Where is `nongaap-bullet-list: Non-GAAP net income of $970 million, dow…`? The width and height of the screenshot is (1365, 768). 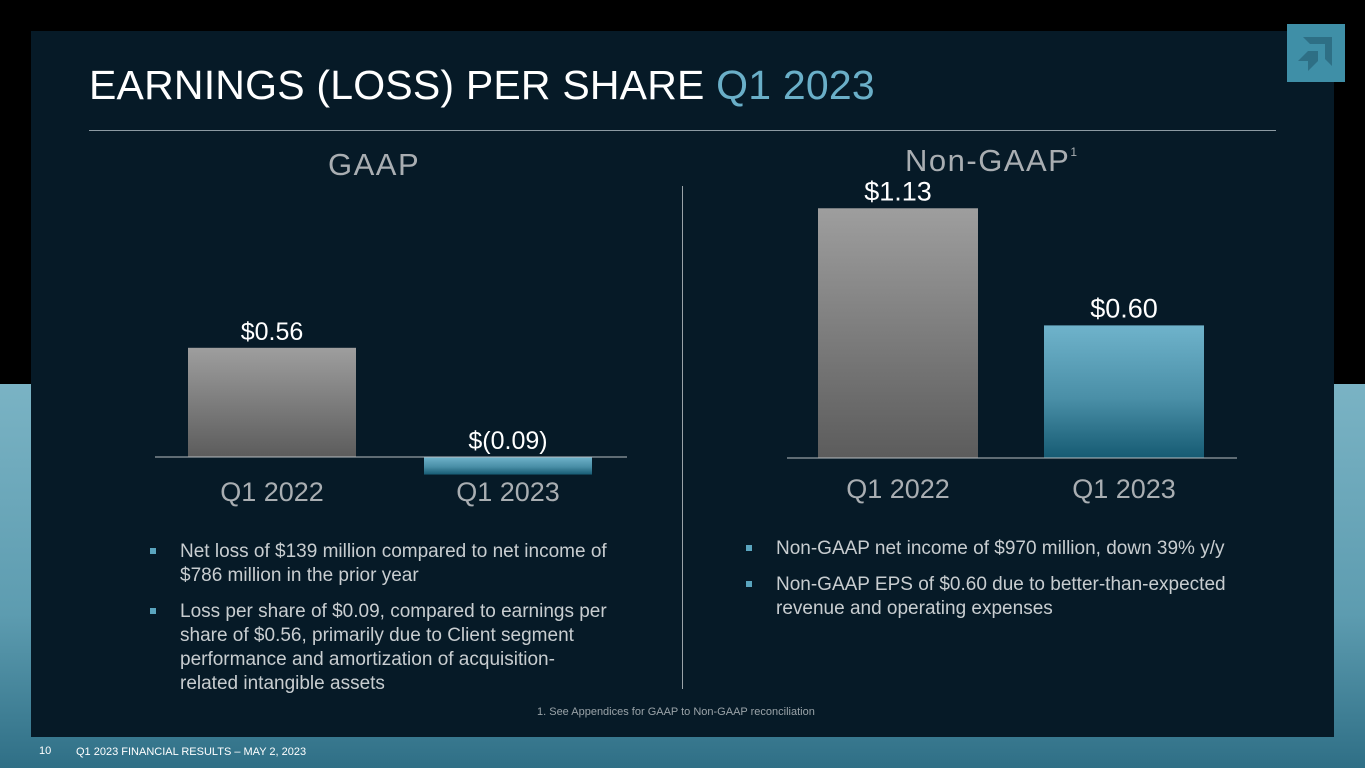
nongaap-bullet-list: Non-GAAP net income of $970 million, dow… is located at coordinates (1004, 585).